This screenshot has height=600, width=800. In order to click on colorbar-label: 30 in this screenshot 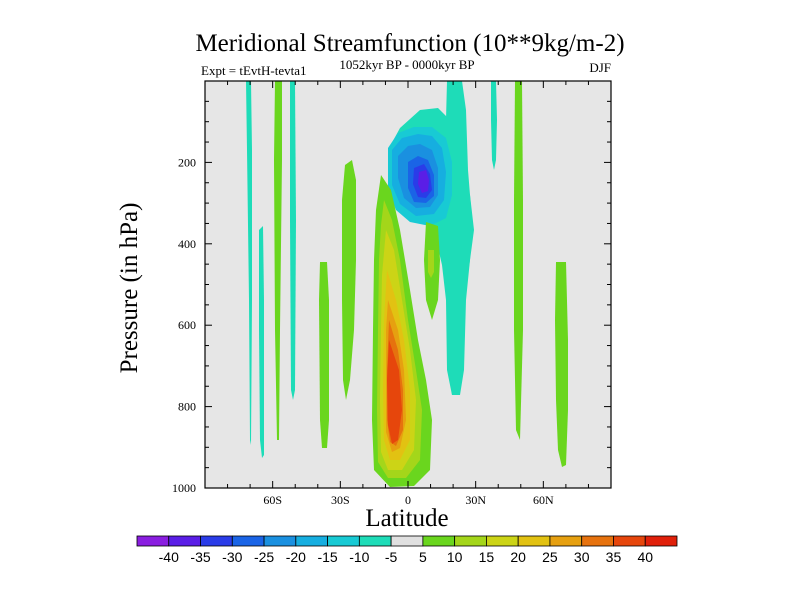, I will do `click(582, 557)`.